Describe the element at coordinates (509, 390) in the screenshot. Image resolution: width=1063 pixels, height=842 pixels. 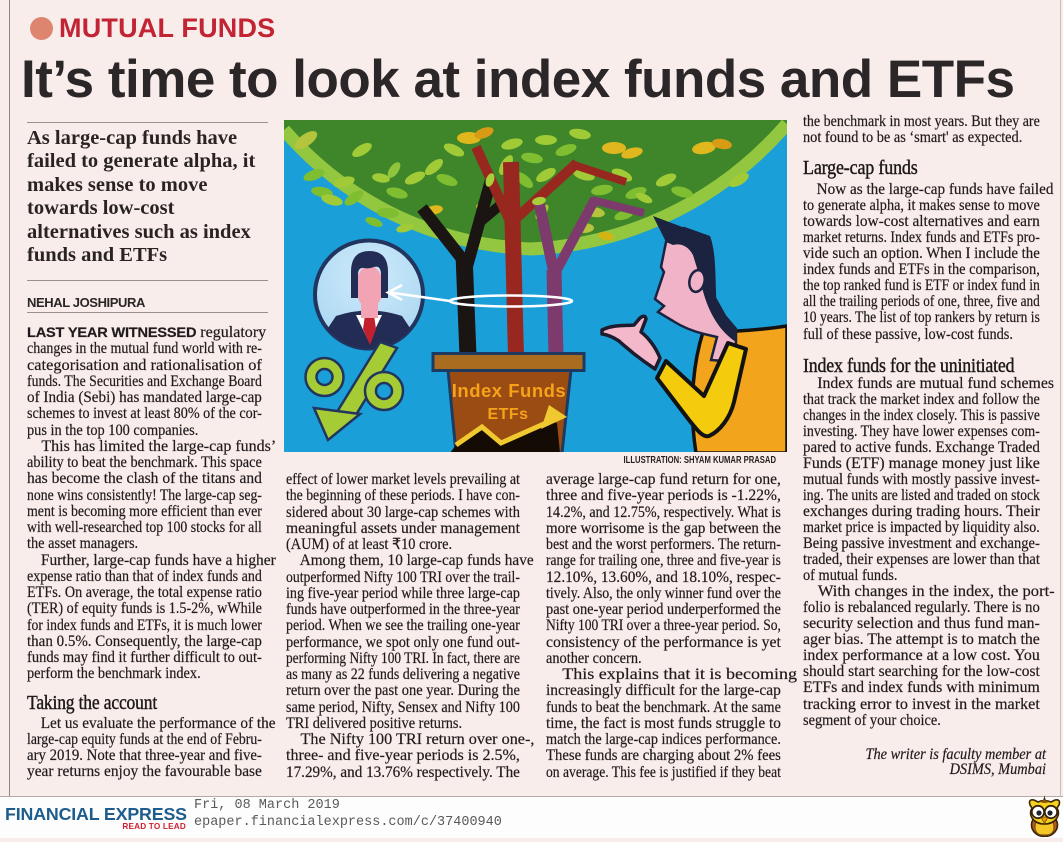
I see `svg-text: Index Funds` at that location.